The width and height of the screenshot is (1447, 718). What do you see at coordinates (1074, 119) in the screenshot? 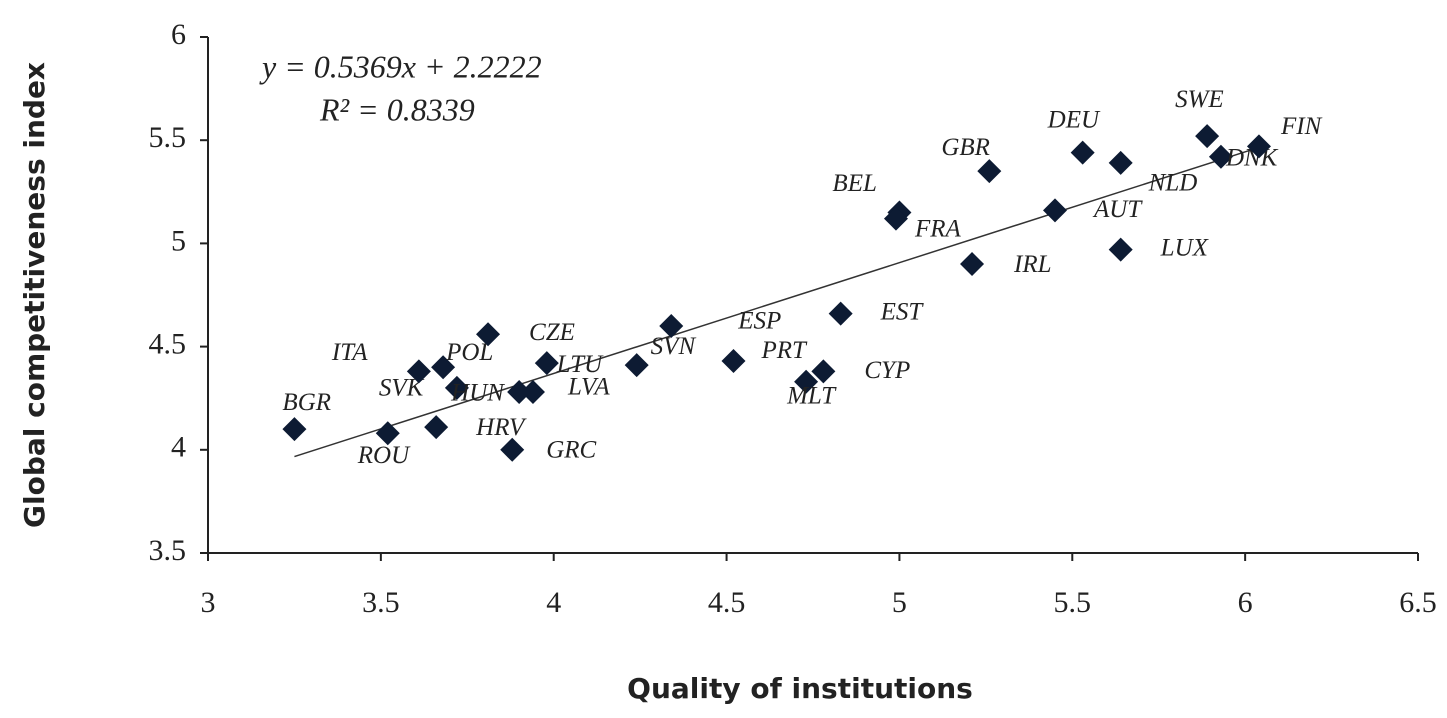
I see `point-label: DEU` at bounding box center [1074, 119].